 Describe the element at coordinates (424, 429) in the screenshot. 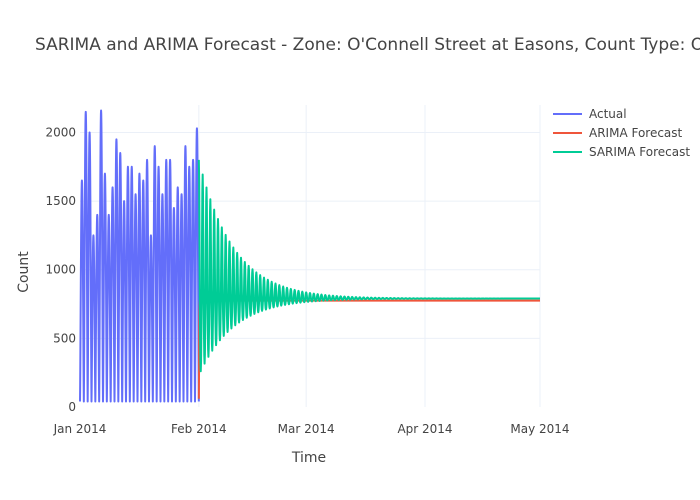

I see `x-tick-label: Apr 2014` at that location.